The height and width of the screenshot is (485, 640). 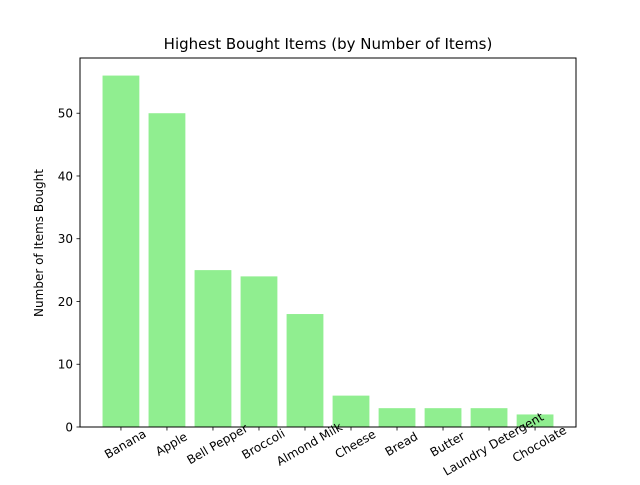 What do you see at coordinates (69, 427) in the screenshot?
I see `y-tick-label-0: 0` at bounding box center [69, 427].